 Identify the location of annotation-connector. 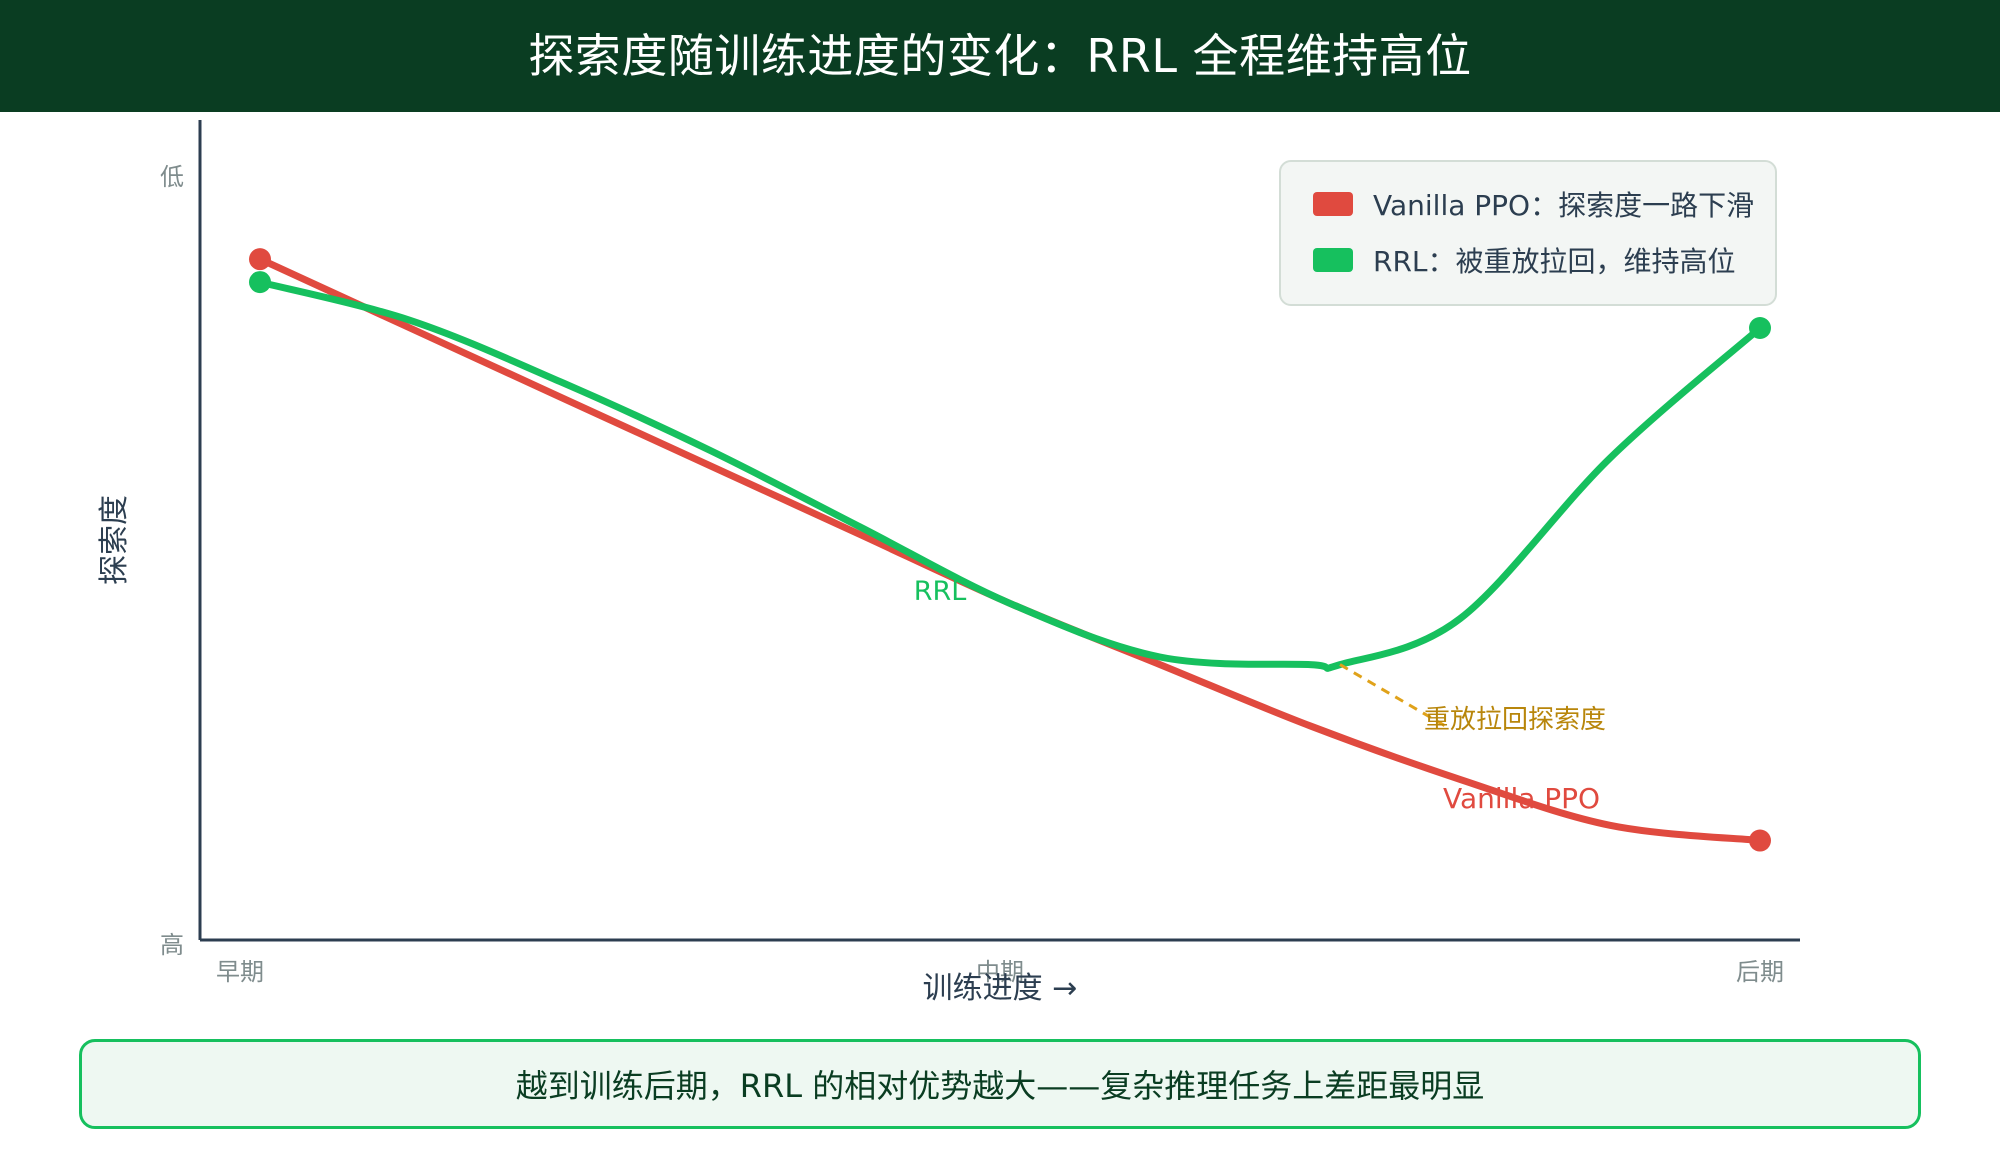
(1392, 695).